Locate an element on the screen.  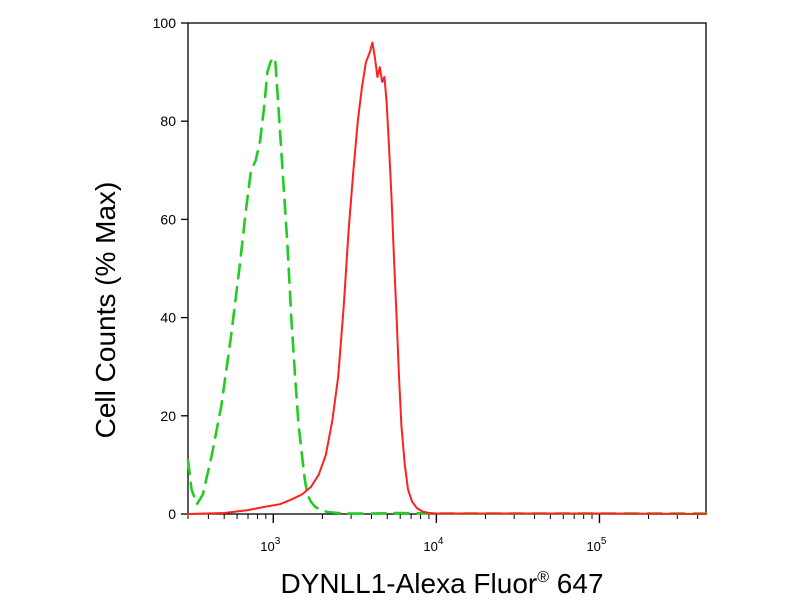
x-axis-title-registered-mark: ® is located at coordinates (543, 577).